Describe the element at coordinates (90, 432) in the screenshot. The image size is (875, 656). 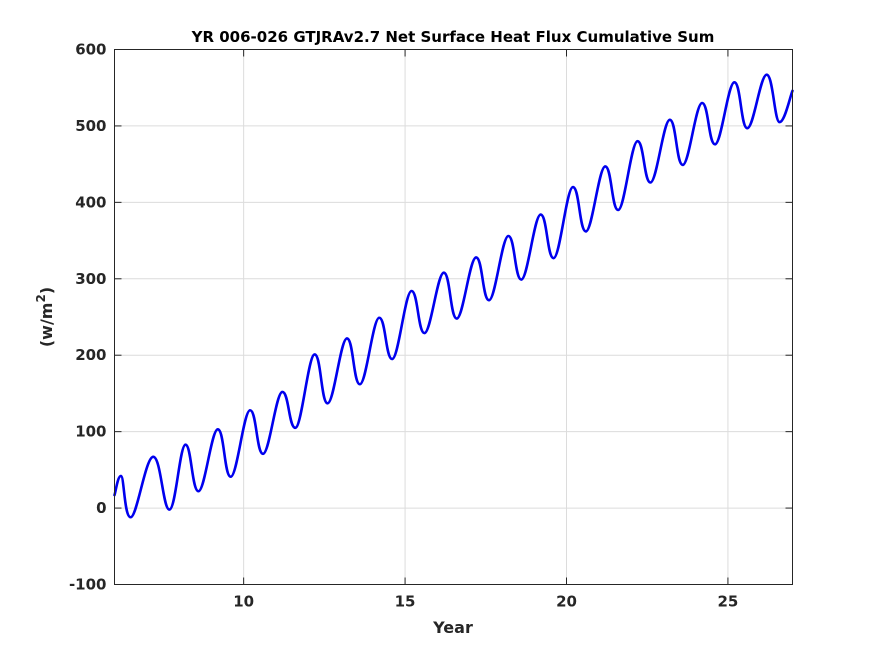
I see `y-tick-label: 100` at that location.